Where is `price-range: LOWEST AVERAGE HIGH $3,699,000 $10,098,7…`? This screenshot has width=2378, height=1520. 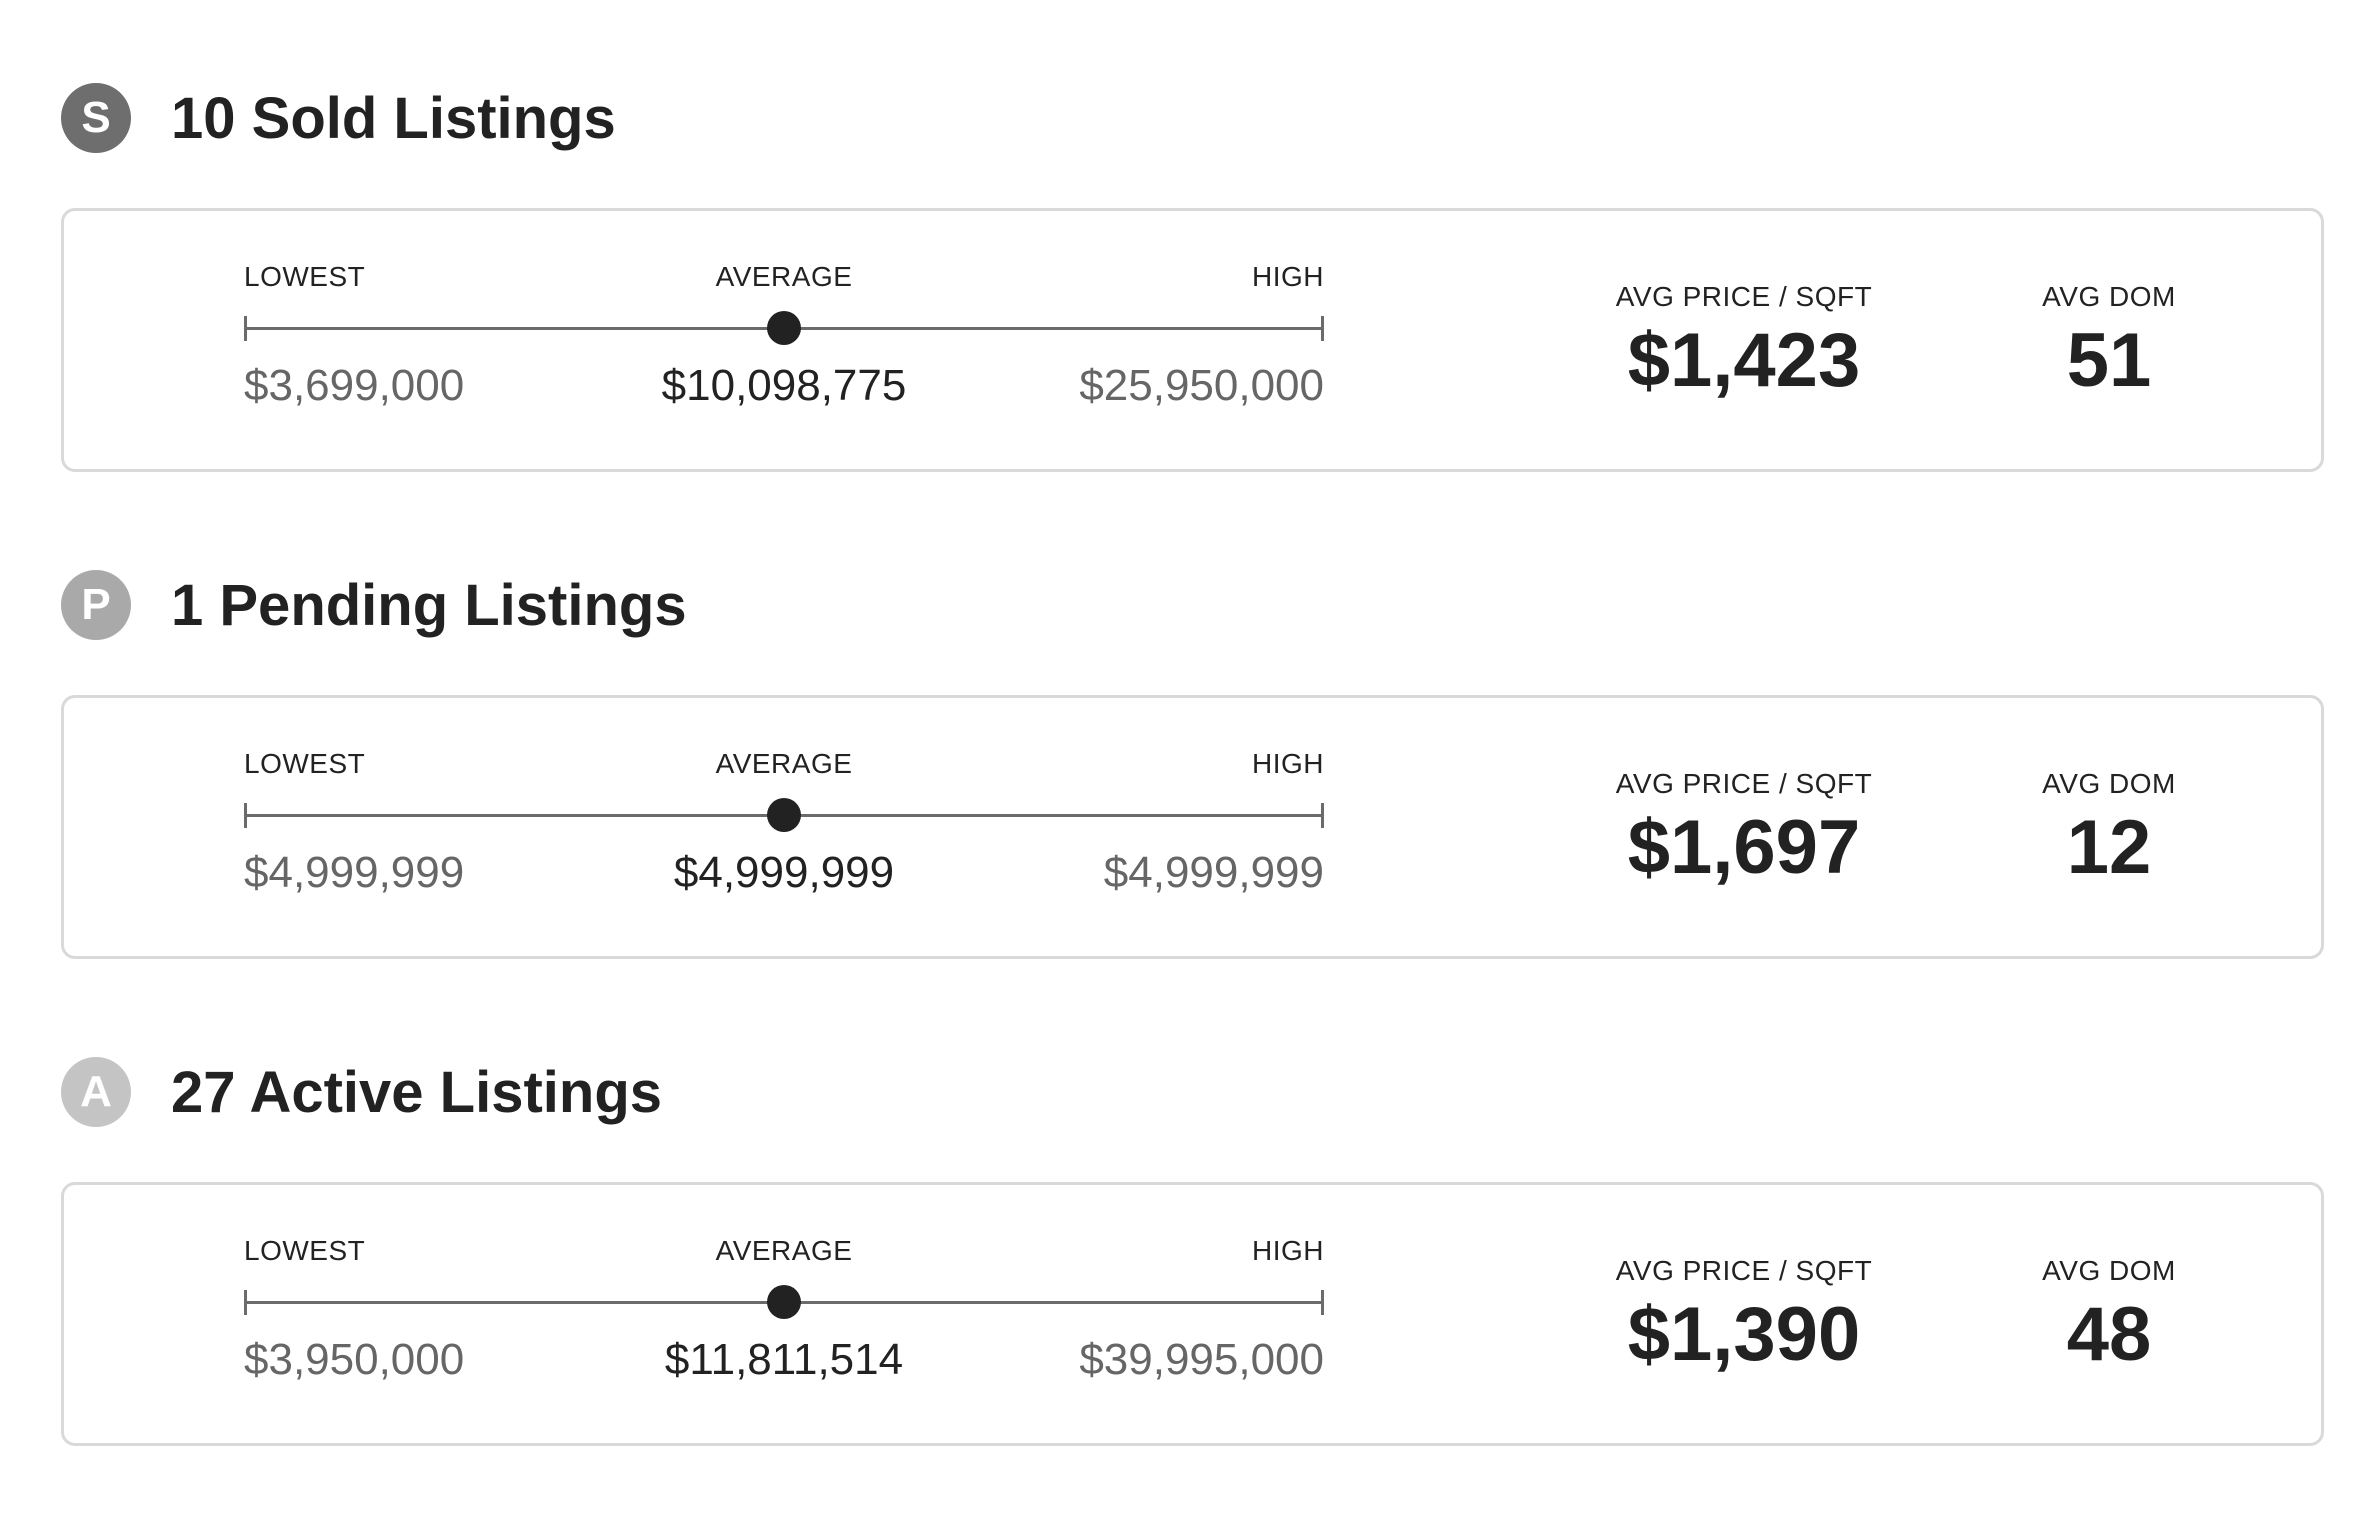
price-range: LOWEST AVERAGE HIGH $3,699,000 $10,098,7… is located at coordinates (784, 341).